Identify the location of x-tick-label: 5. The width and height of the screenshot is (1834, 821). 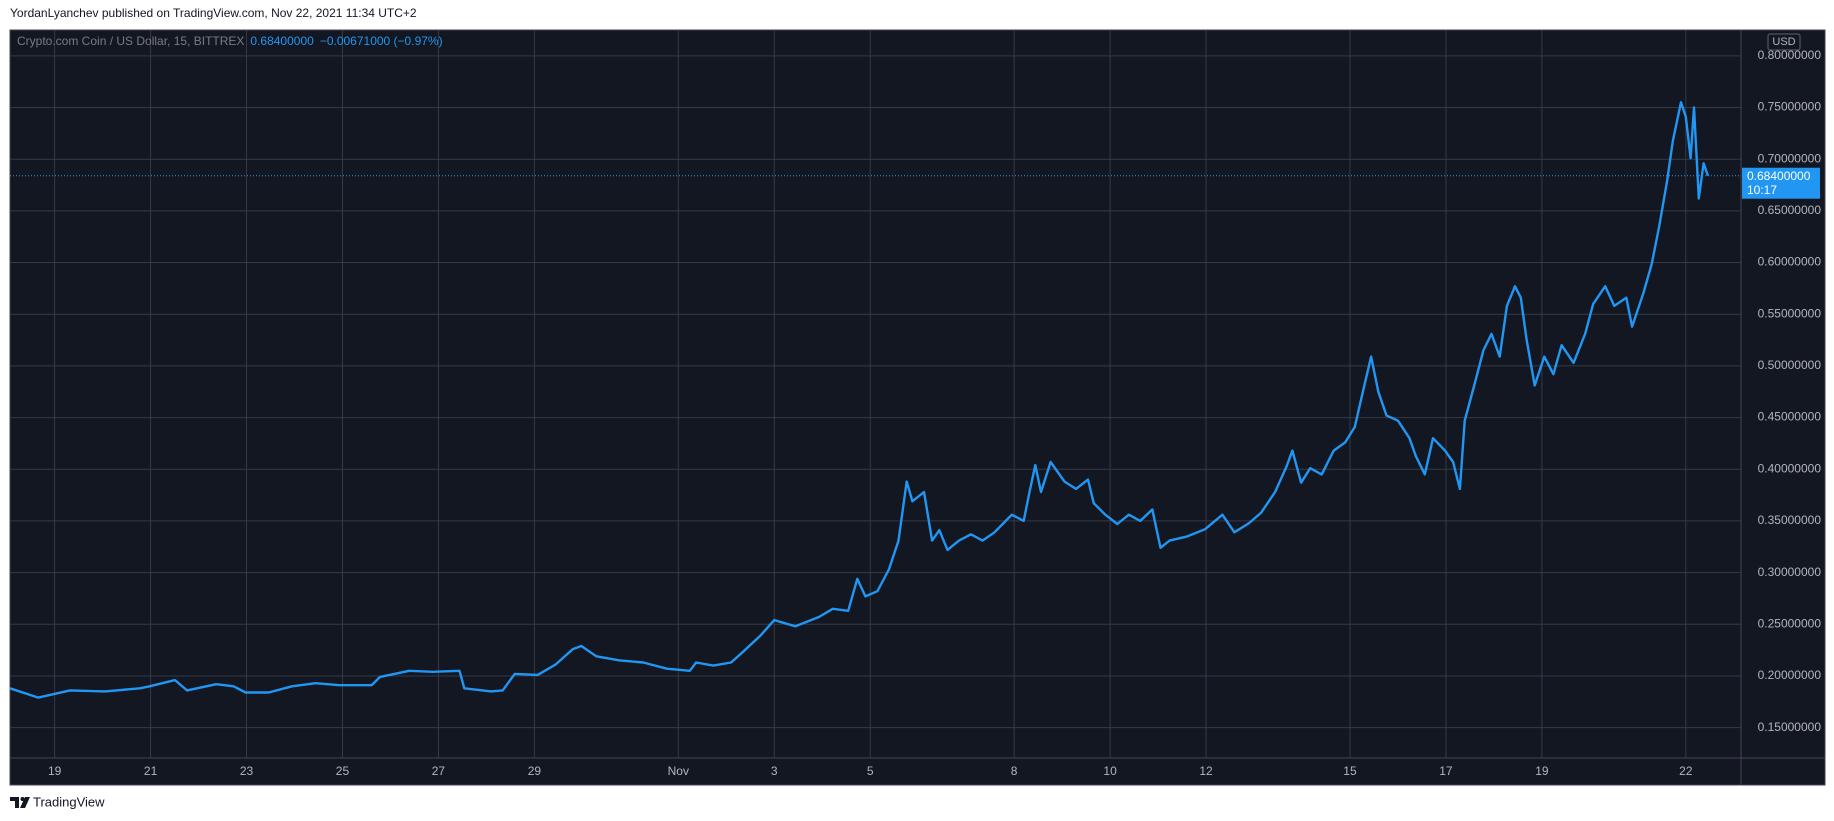
(870, 771).